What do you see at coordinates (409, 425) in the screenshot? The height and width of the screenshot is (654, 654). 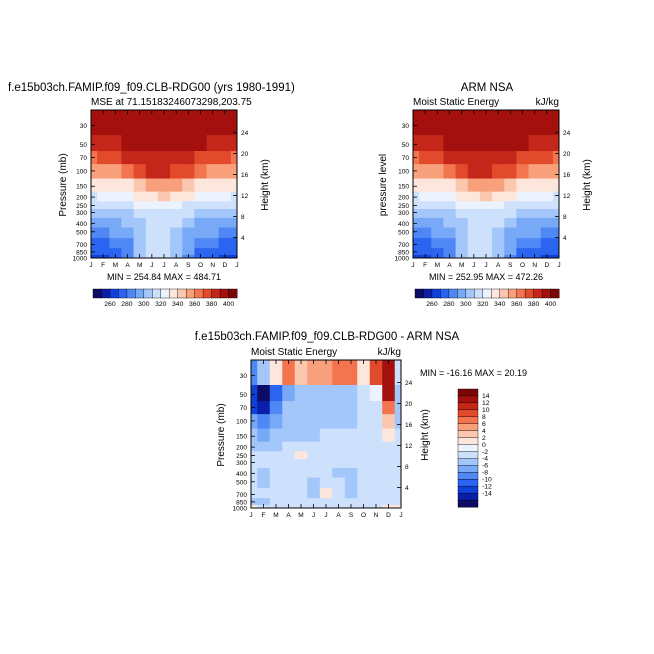 I see `height-tick-label: 16` at bounding box center [409, 425].